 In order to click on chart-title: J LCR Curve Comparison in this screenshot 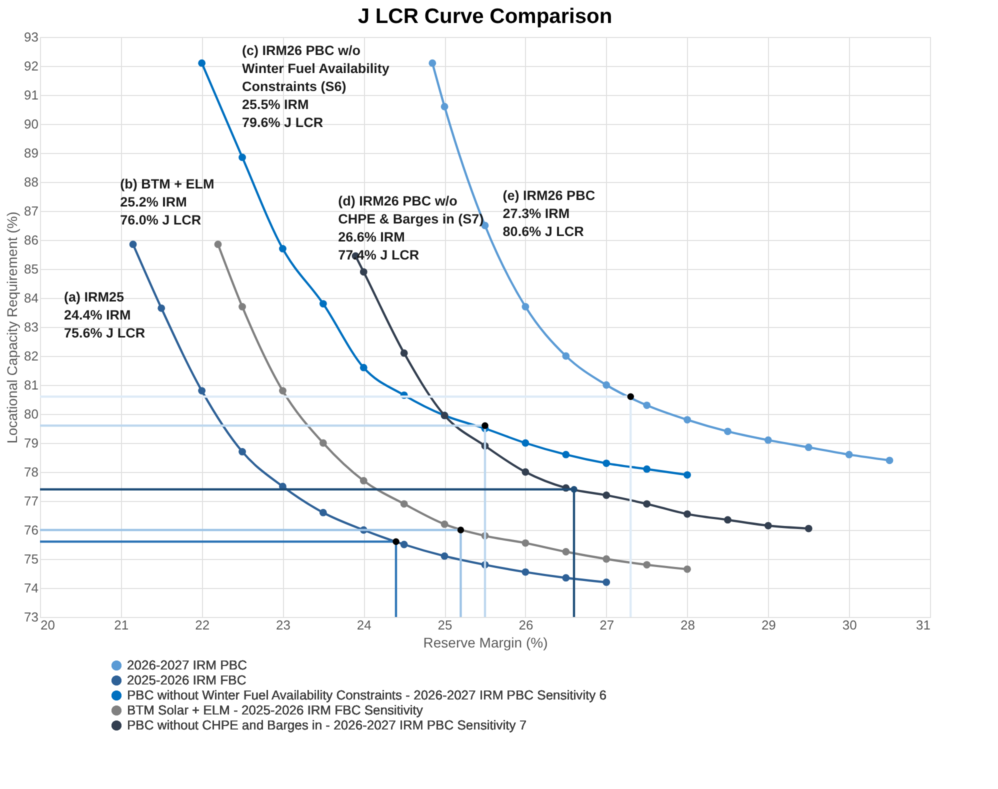, I will do `click(485, 16)`.